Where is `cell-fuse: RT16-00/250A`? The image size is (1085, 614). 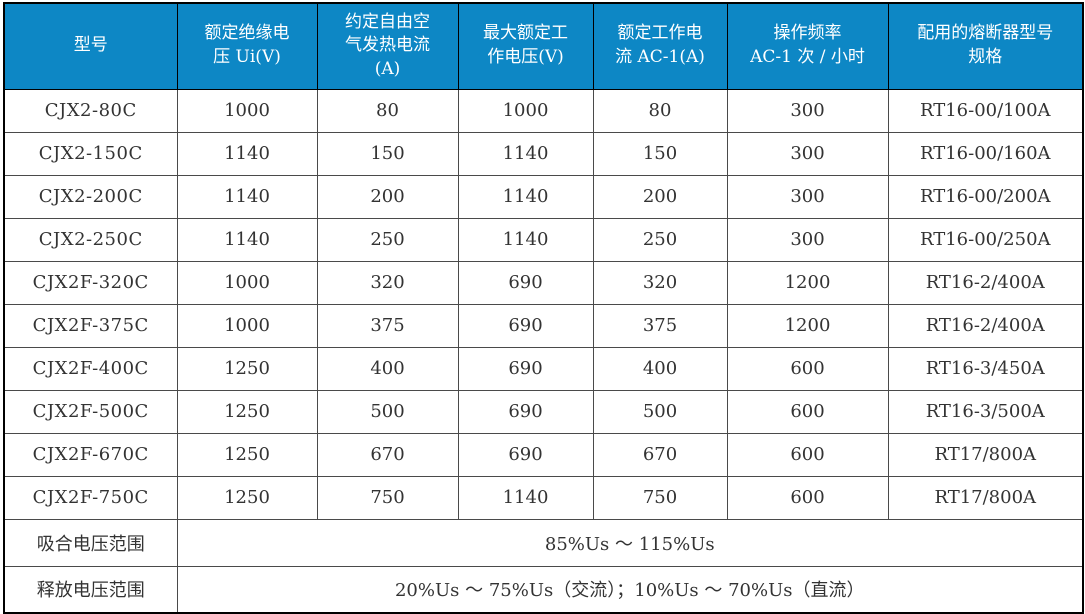
cell-fuse: RT16-00/250A is located at coordinates (985, 239).